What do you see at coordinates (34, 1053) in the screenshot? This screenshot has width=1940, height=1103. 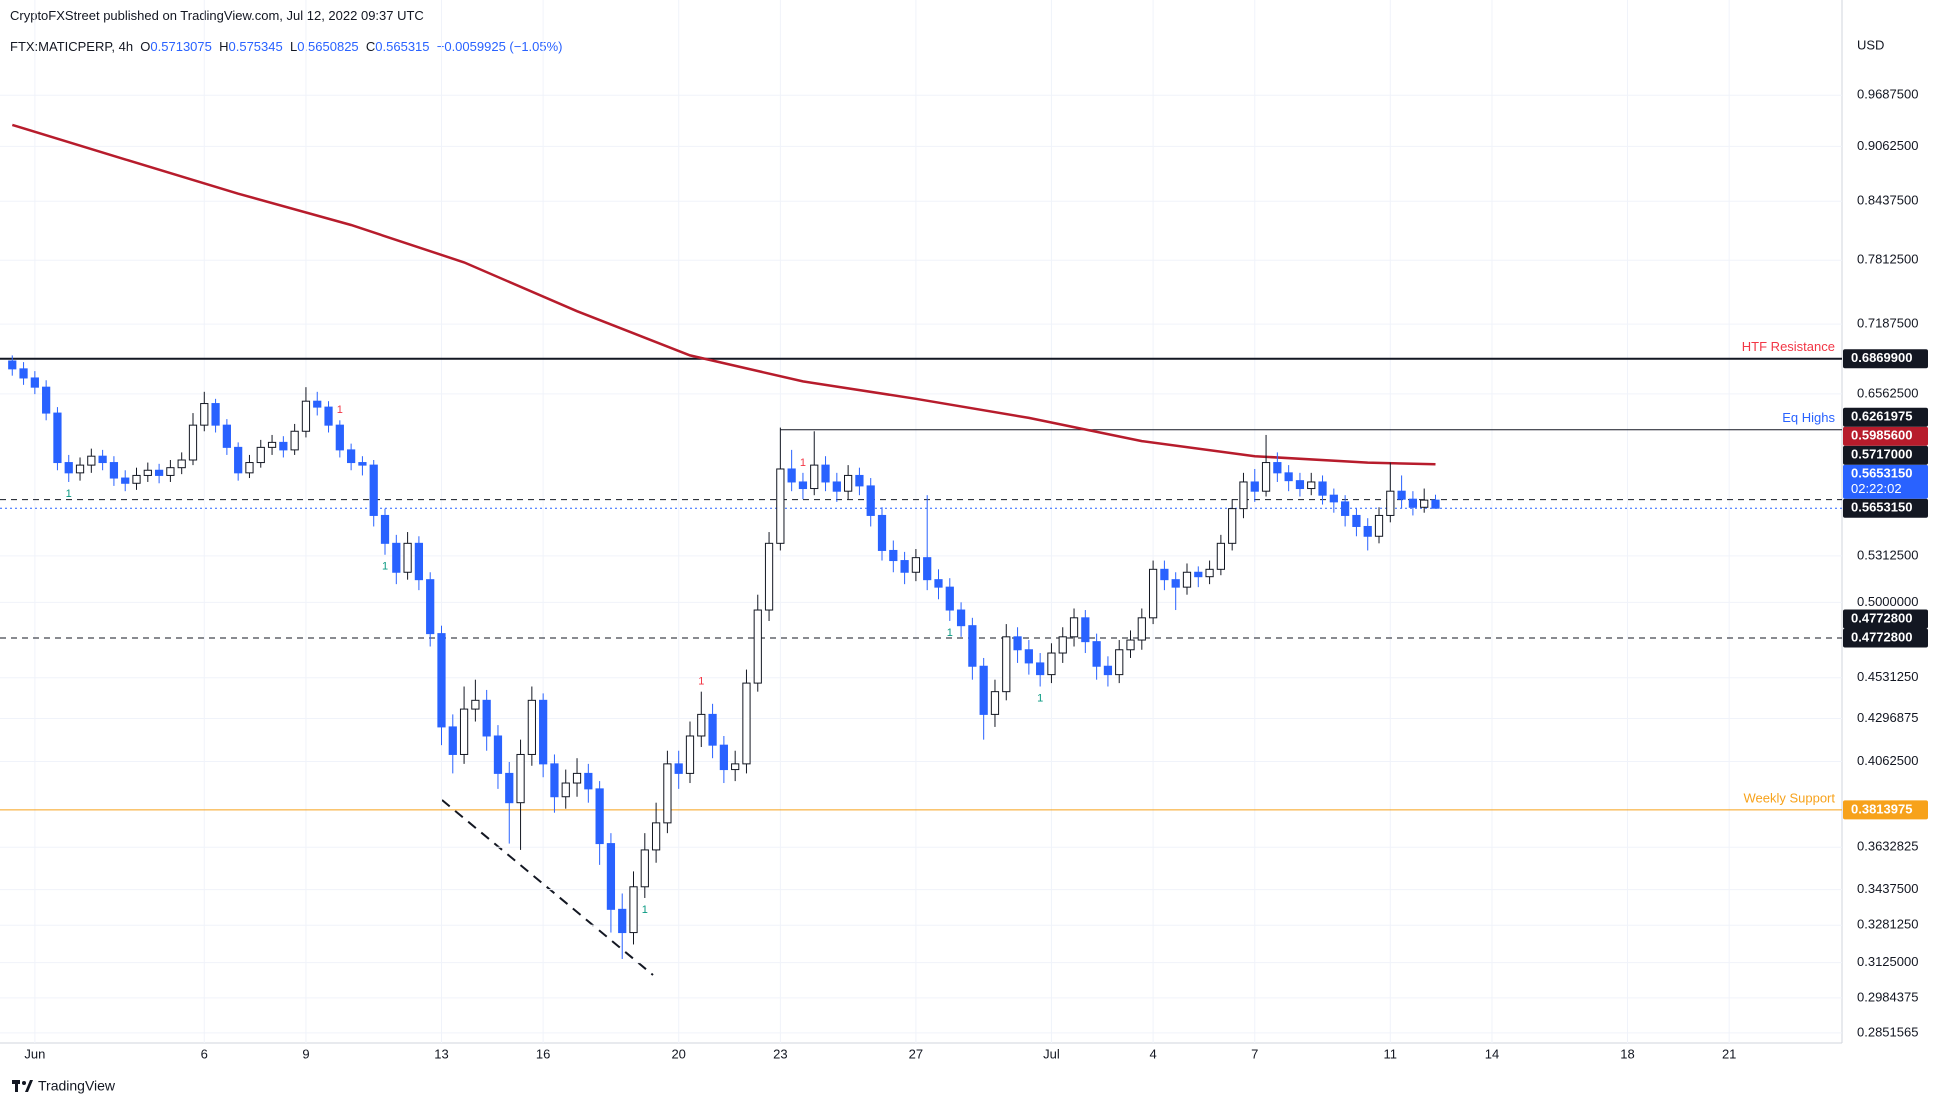 I see `x-tick-label: Jun` at bounding box center [34, 1053].